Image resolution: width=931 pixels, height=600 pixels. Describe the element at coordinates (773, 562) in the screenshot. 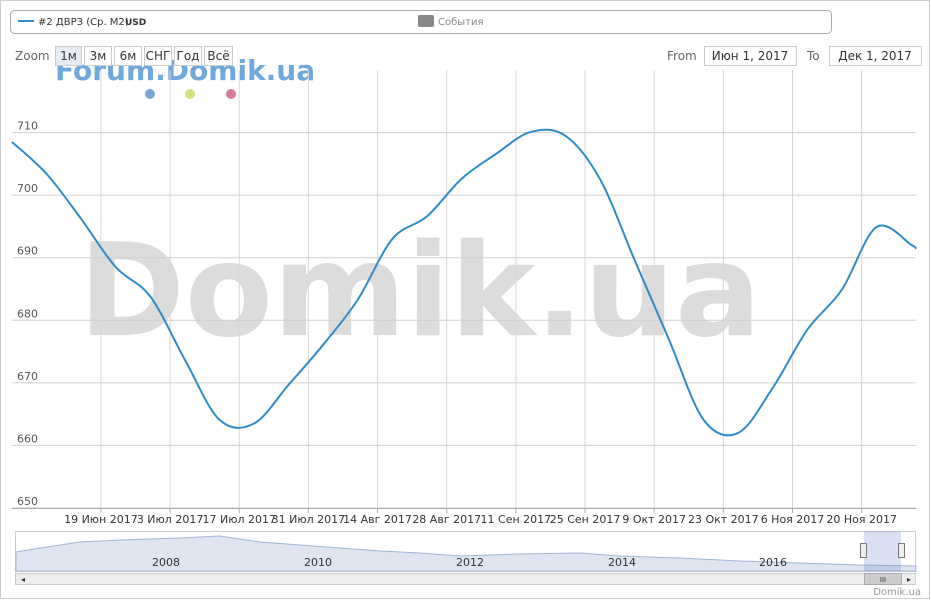

I see `navigator-year: 2016` at that location.